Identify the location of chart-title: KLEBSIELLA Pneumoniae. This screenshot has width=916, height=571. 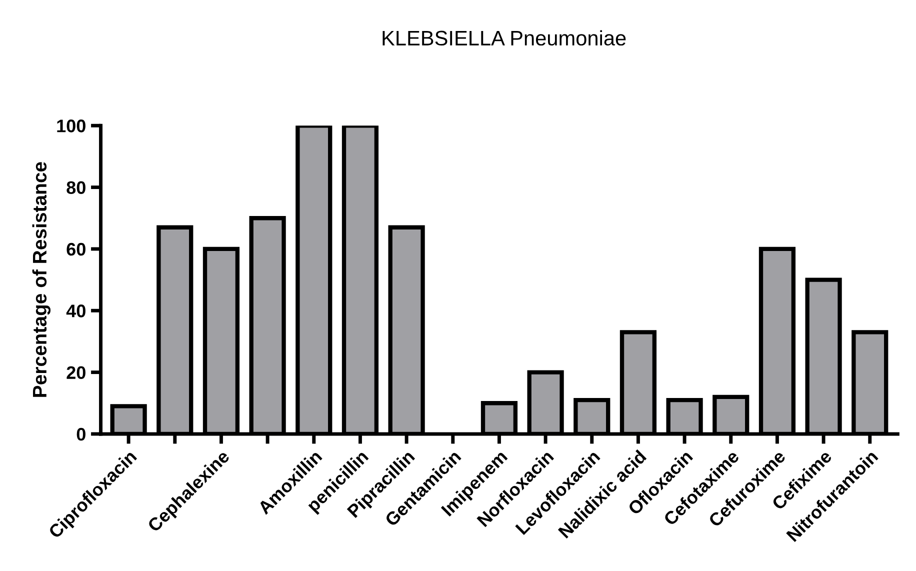
(504, 38).